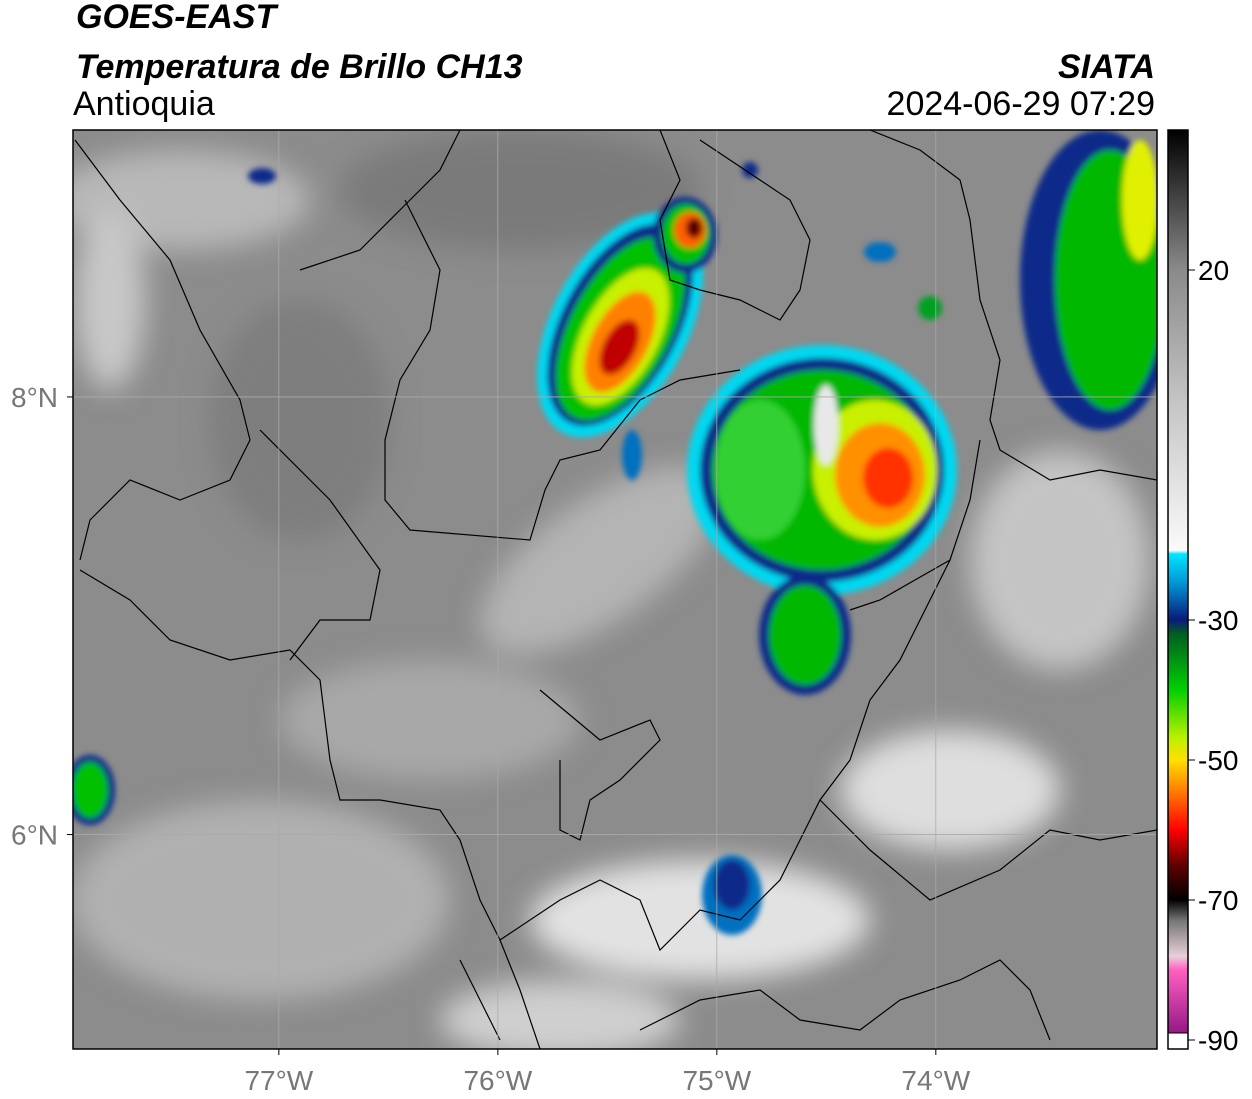 The height and width of the screenshot is (1099, 1252). What do you see at coordinates (497, 1080) in the screenshot?
I see `x-tick-label: 76°W` at bounding box center [497, 1080].